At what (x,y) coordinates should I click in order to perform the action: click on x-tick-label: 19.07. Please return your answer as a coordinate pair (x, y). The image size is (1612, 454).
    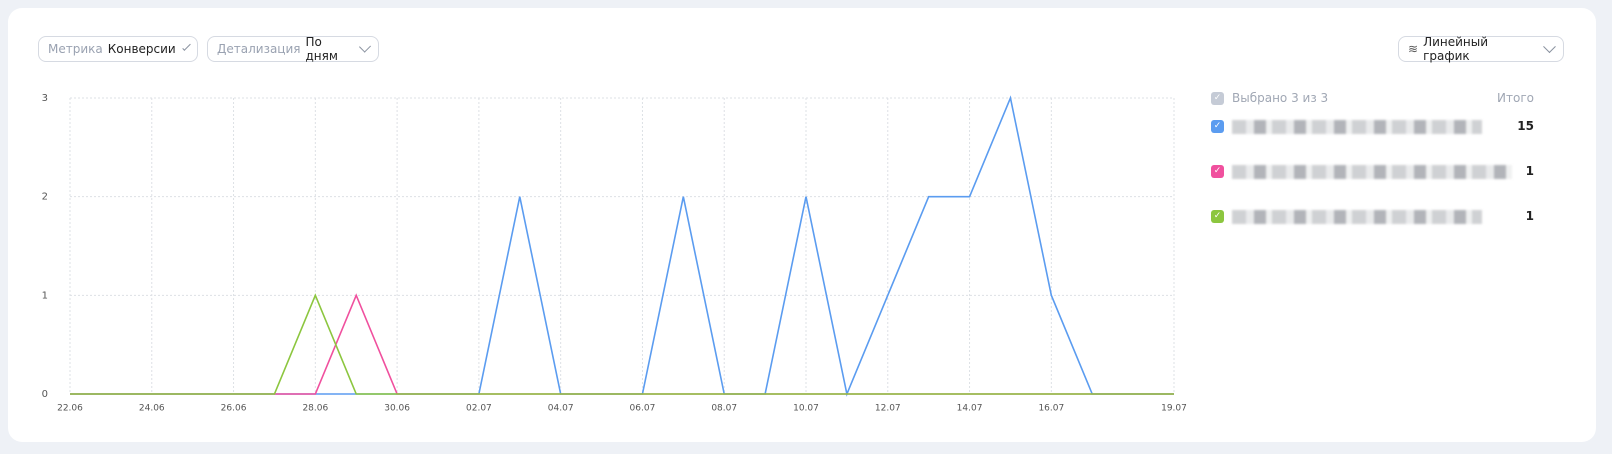
    Looking at the image, I should click on (1174, 409).